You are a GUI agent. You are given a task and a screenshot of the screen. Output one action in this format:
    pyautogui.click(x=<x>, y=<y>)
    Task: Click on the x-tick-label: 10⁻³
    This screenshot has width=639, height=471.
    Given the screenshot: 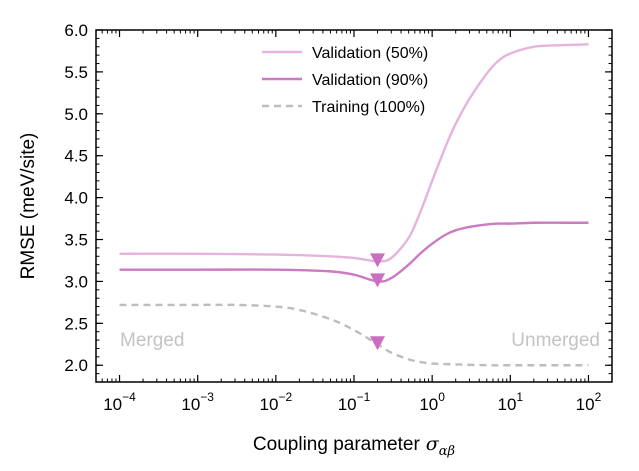 What is the action you would take?
    pyautogui.click(x=197, y=402)
    